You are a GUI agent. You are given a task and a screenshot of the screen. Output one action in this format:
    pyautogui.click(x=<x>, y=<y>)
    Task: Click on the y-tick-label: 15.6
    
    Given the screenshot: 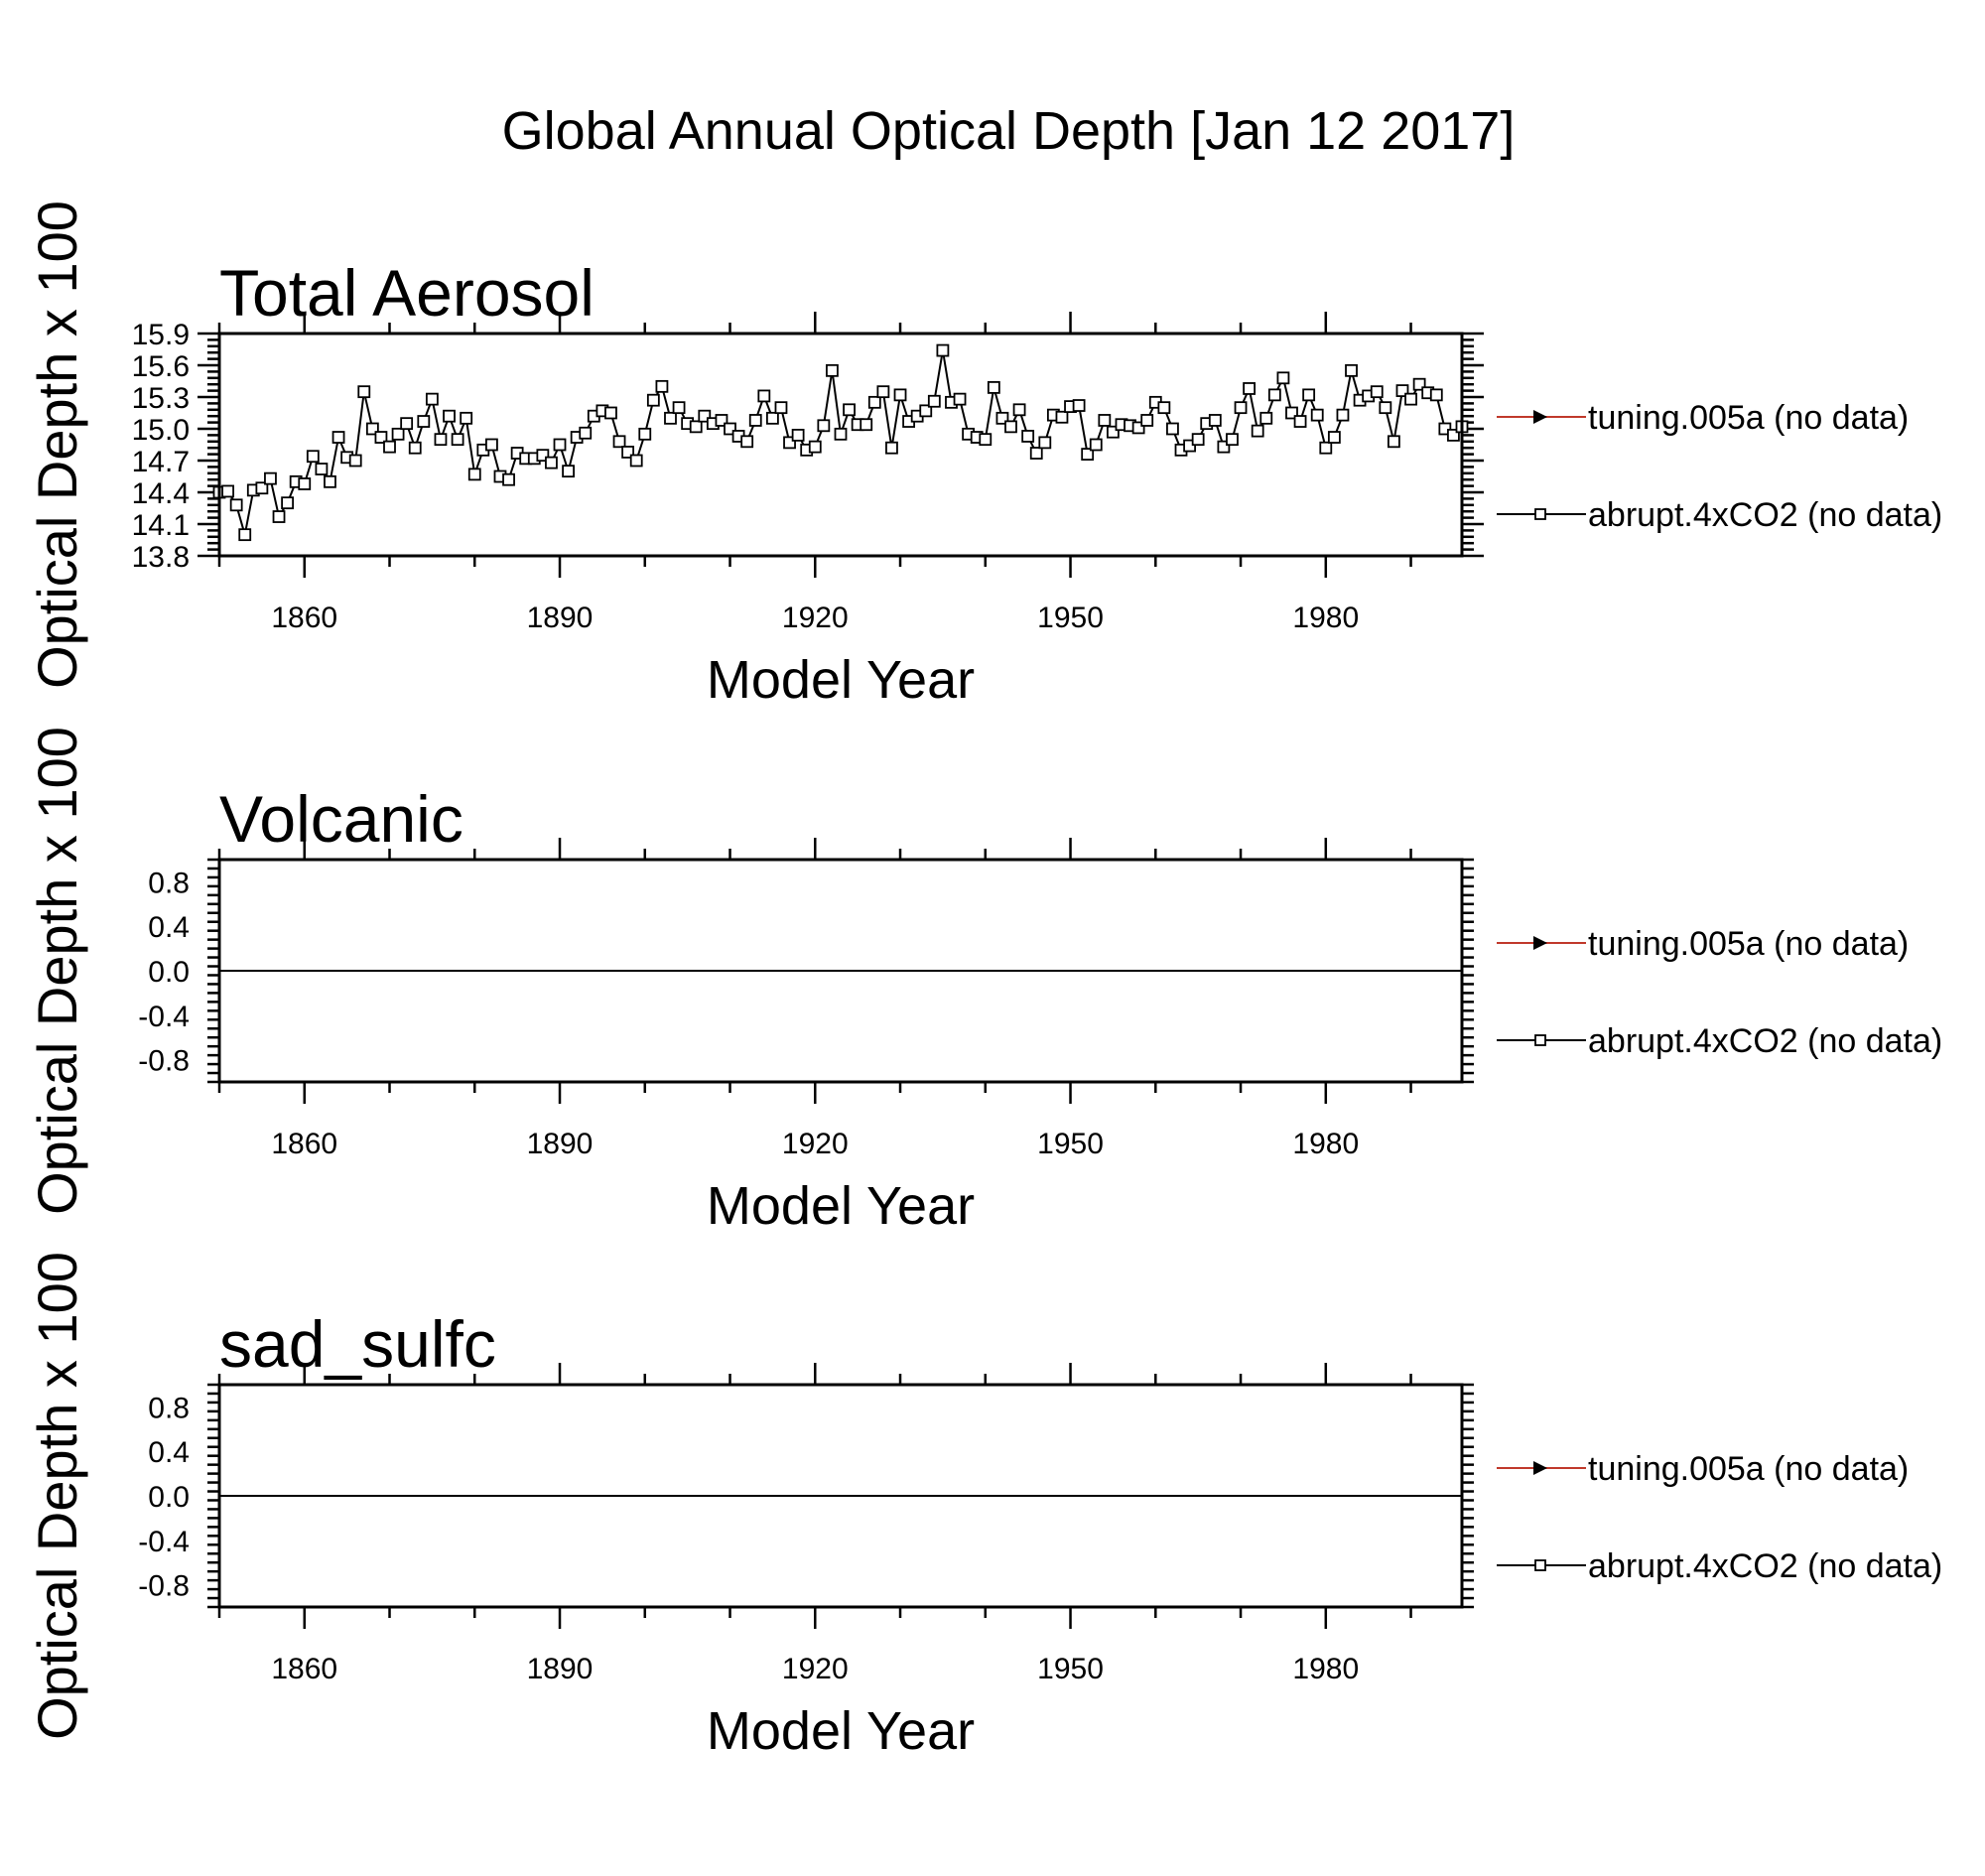 What is the action you would take?
    pyautogui.click(x=161, y=366)
    